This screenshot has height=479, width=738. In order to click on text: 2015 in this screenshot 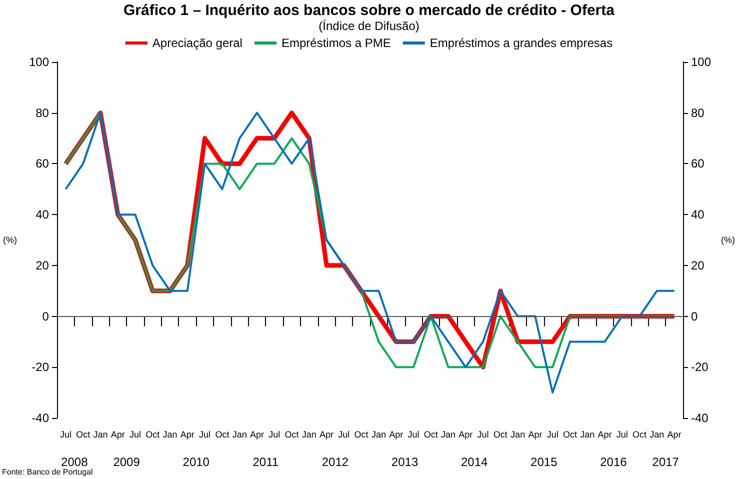, I will do `click(544, 462)`.